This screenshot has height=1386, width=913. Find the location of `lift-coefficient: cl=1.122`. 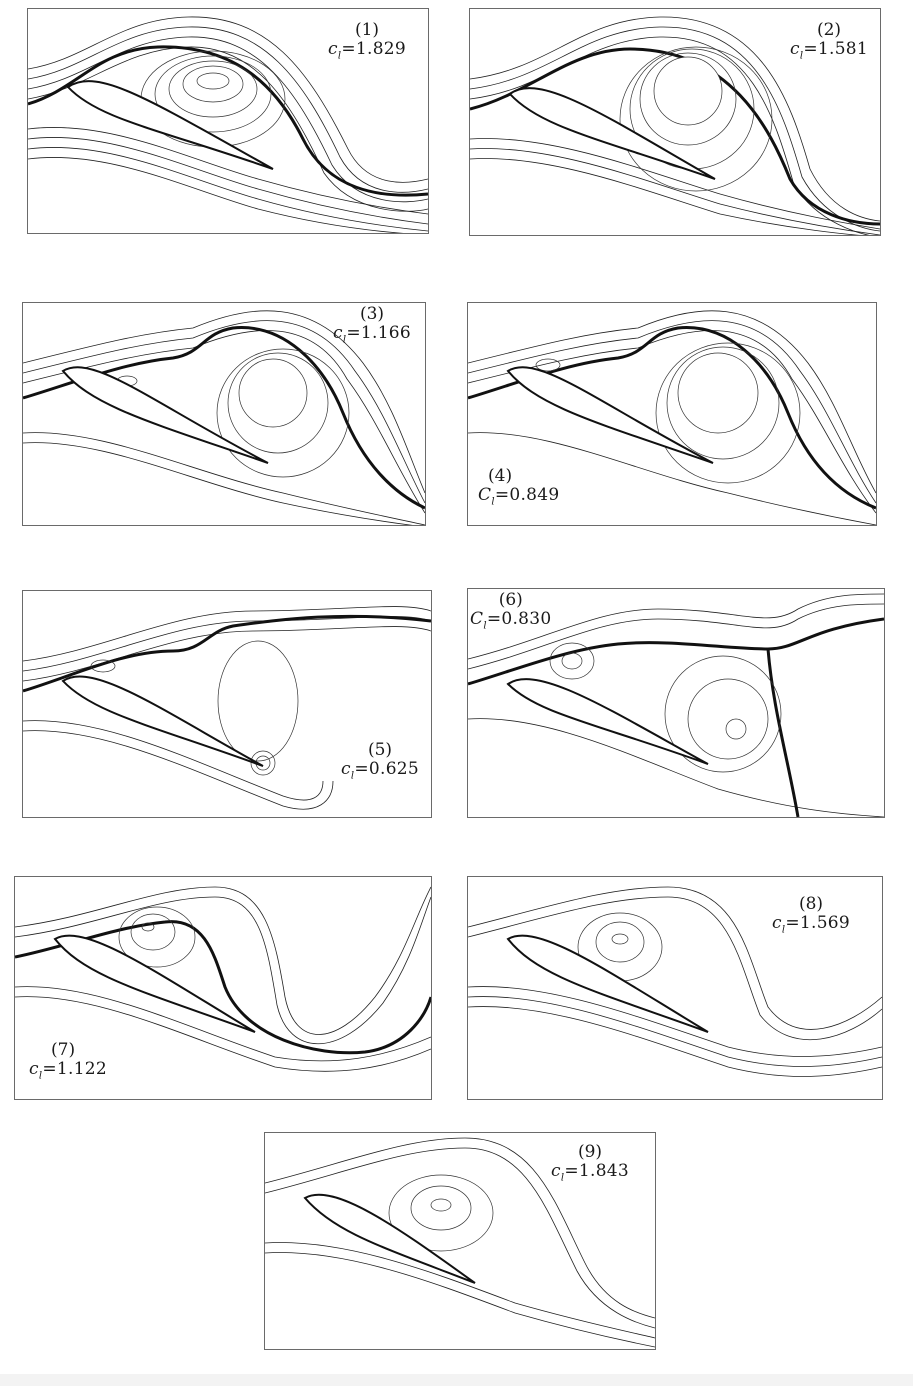

lift-coefficient: cl=1.122 is located at coordinates (68, 1070).